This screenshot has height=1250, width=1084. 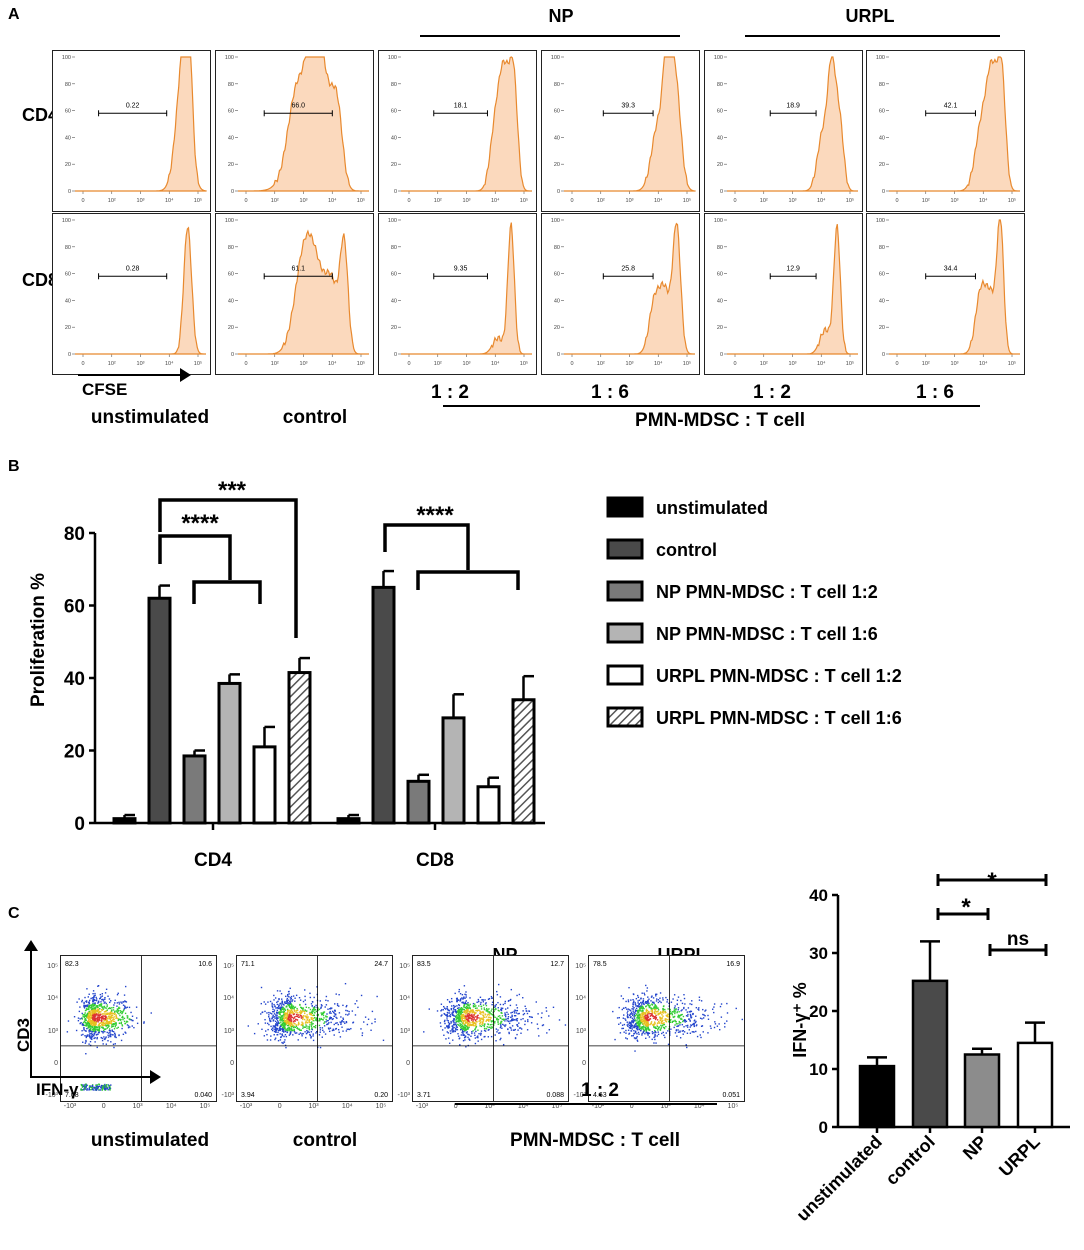 What do you see at coordinates (945, 131) in the screenshot?
I see `histogram-cd4-6: 0 20 40 60 80 100 0 10² 10³ 10⁴ 10⁵ 42.1` at bounding box center [945, 131].